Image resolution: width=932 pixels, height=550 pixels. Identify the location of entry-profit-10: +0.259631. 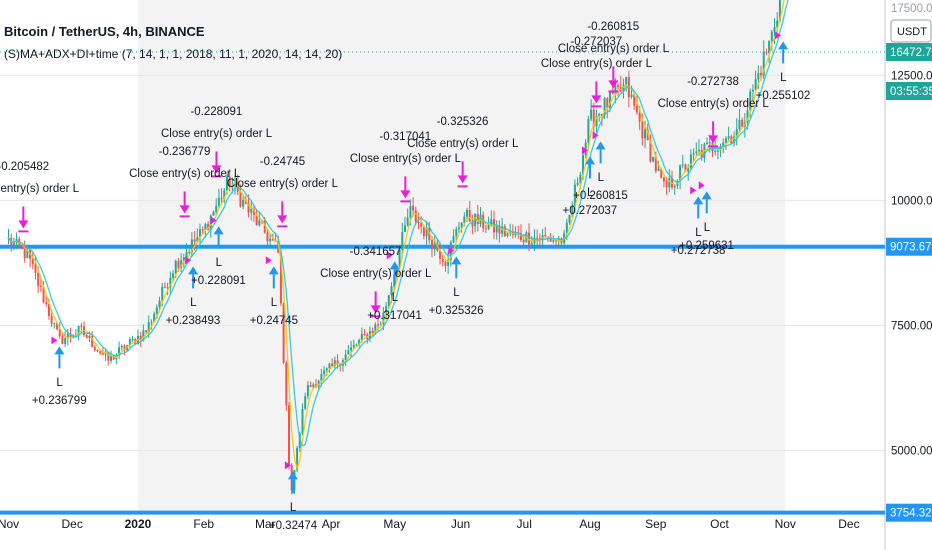
(706, 246).